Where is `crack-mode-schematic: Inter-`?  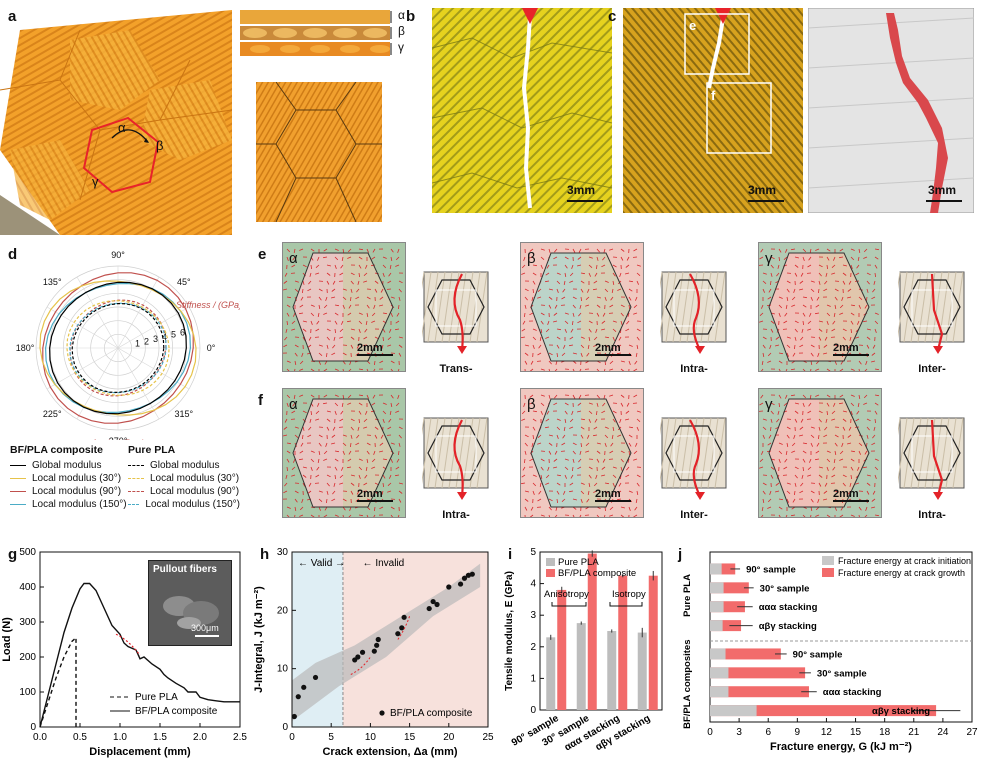
crack-mode-schematic: Inter- is located at coordinates (696, 470).